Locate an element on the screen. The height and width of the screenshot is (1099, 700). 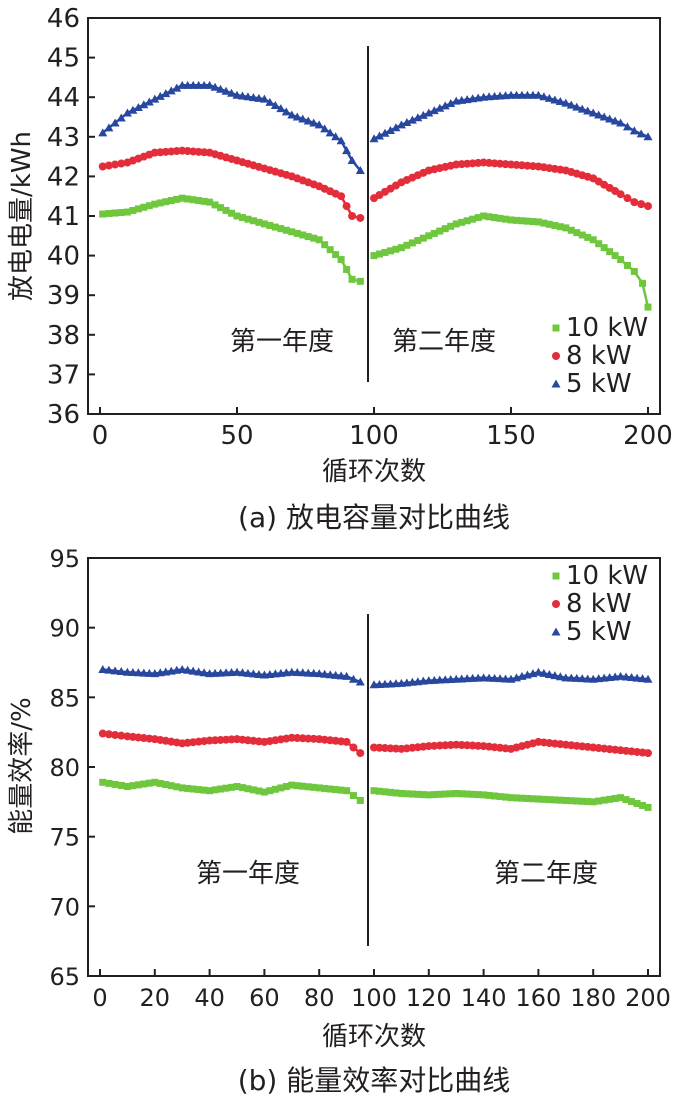
chart-title-b: (b) 能量效率对比曲线 is located at coordinates (374, 1080).